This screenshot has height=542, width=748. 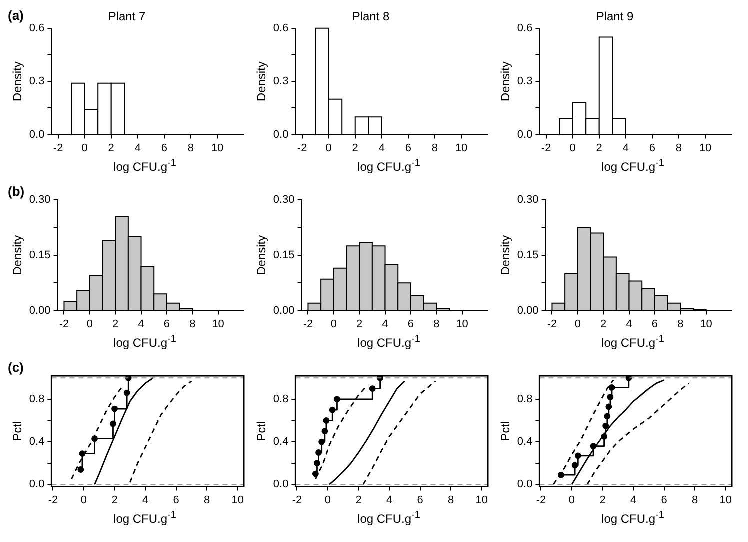 I want to click on text: (c), so click(x=16, y=367).